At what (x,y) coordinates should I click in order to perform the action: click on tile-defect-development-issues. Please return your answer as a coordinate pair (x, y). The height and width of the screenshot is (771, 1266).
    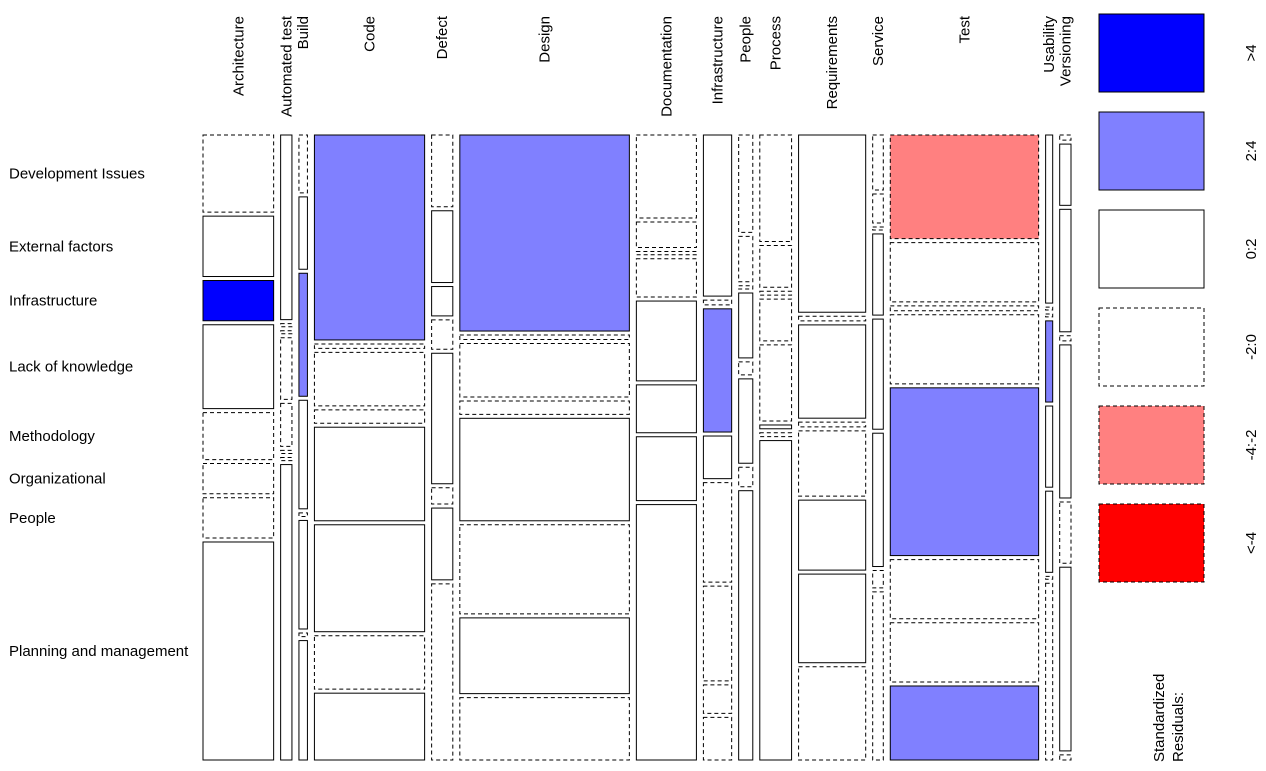
    Looking at the image, I should click on (442, 171).